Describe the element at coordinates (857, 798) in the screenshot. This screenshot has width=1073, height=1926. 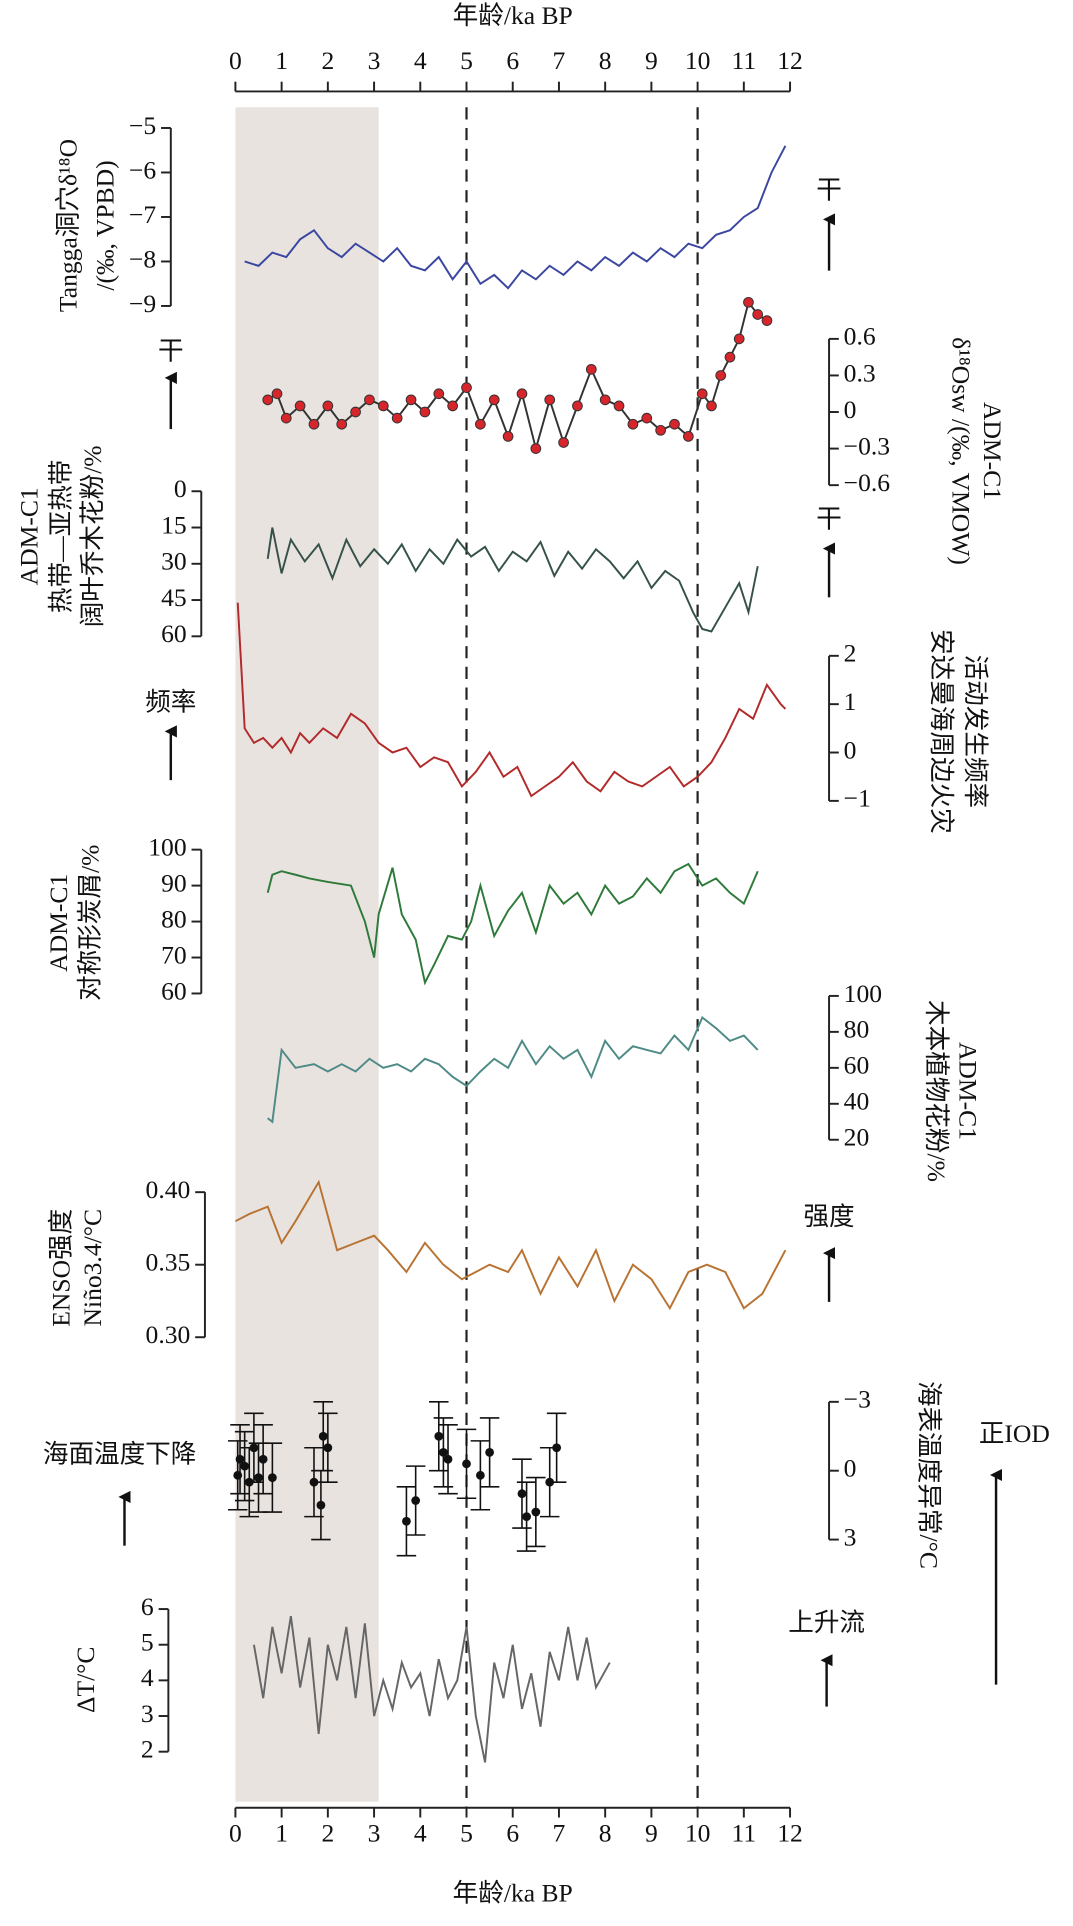
I see `y-tick-label: −1` at that location.